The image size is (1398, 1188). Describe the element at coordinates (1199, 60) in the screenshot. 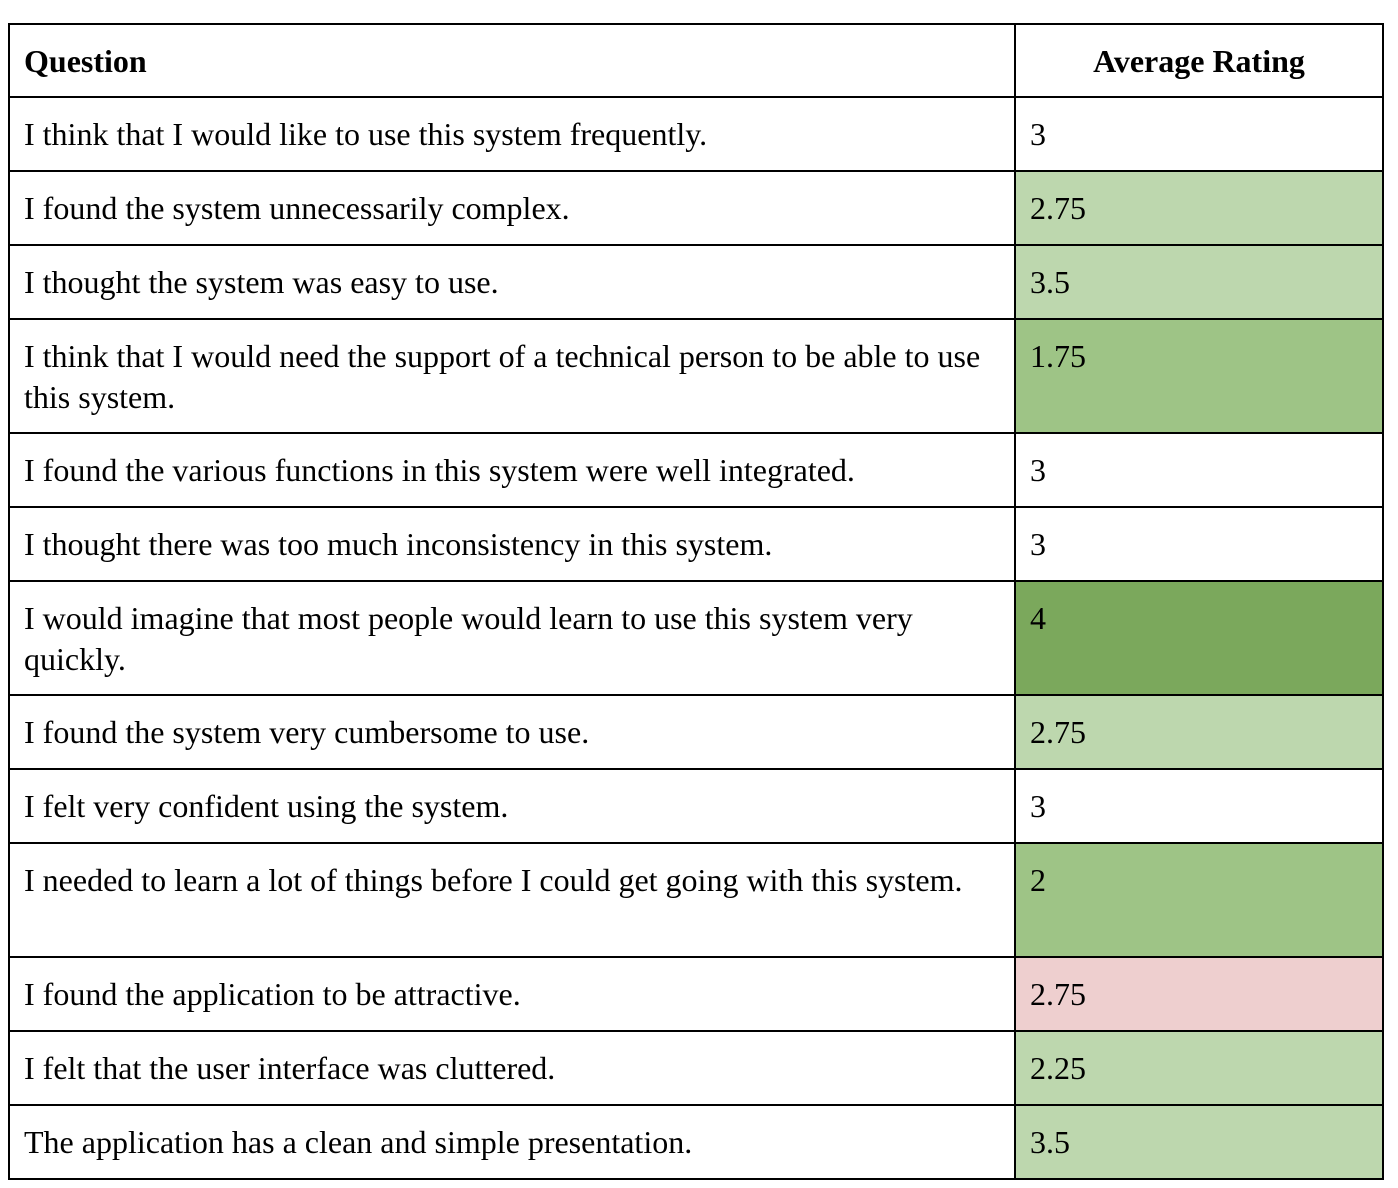

I see `header-average-rating: Average Rating` at that location.